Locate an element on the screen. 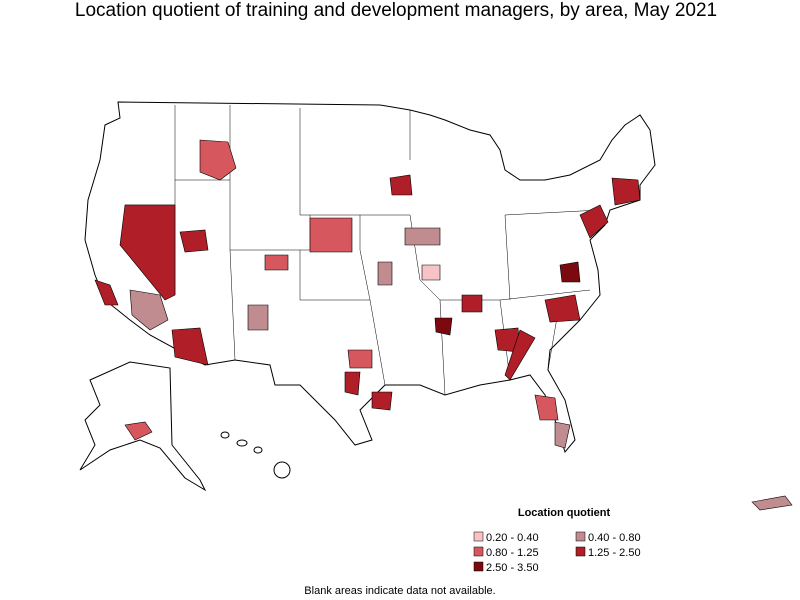  legend-label: 0.80 - 1.25 is located at coordinates (512, 553).